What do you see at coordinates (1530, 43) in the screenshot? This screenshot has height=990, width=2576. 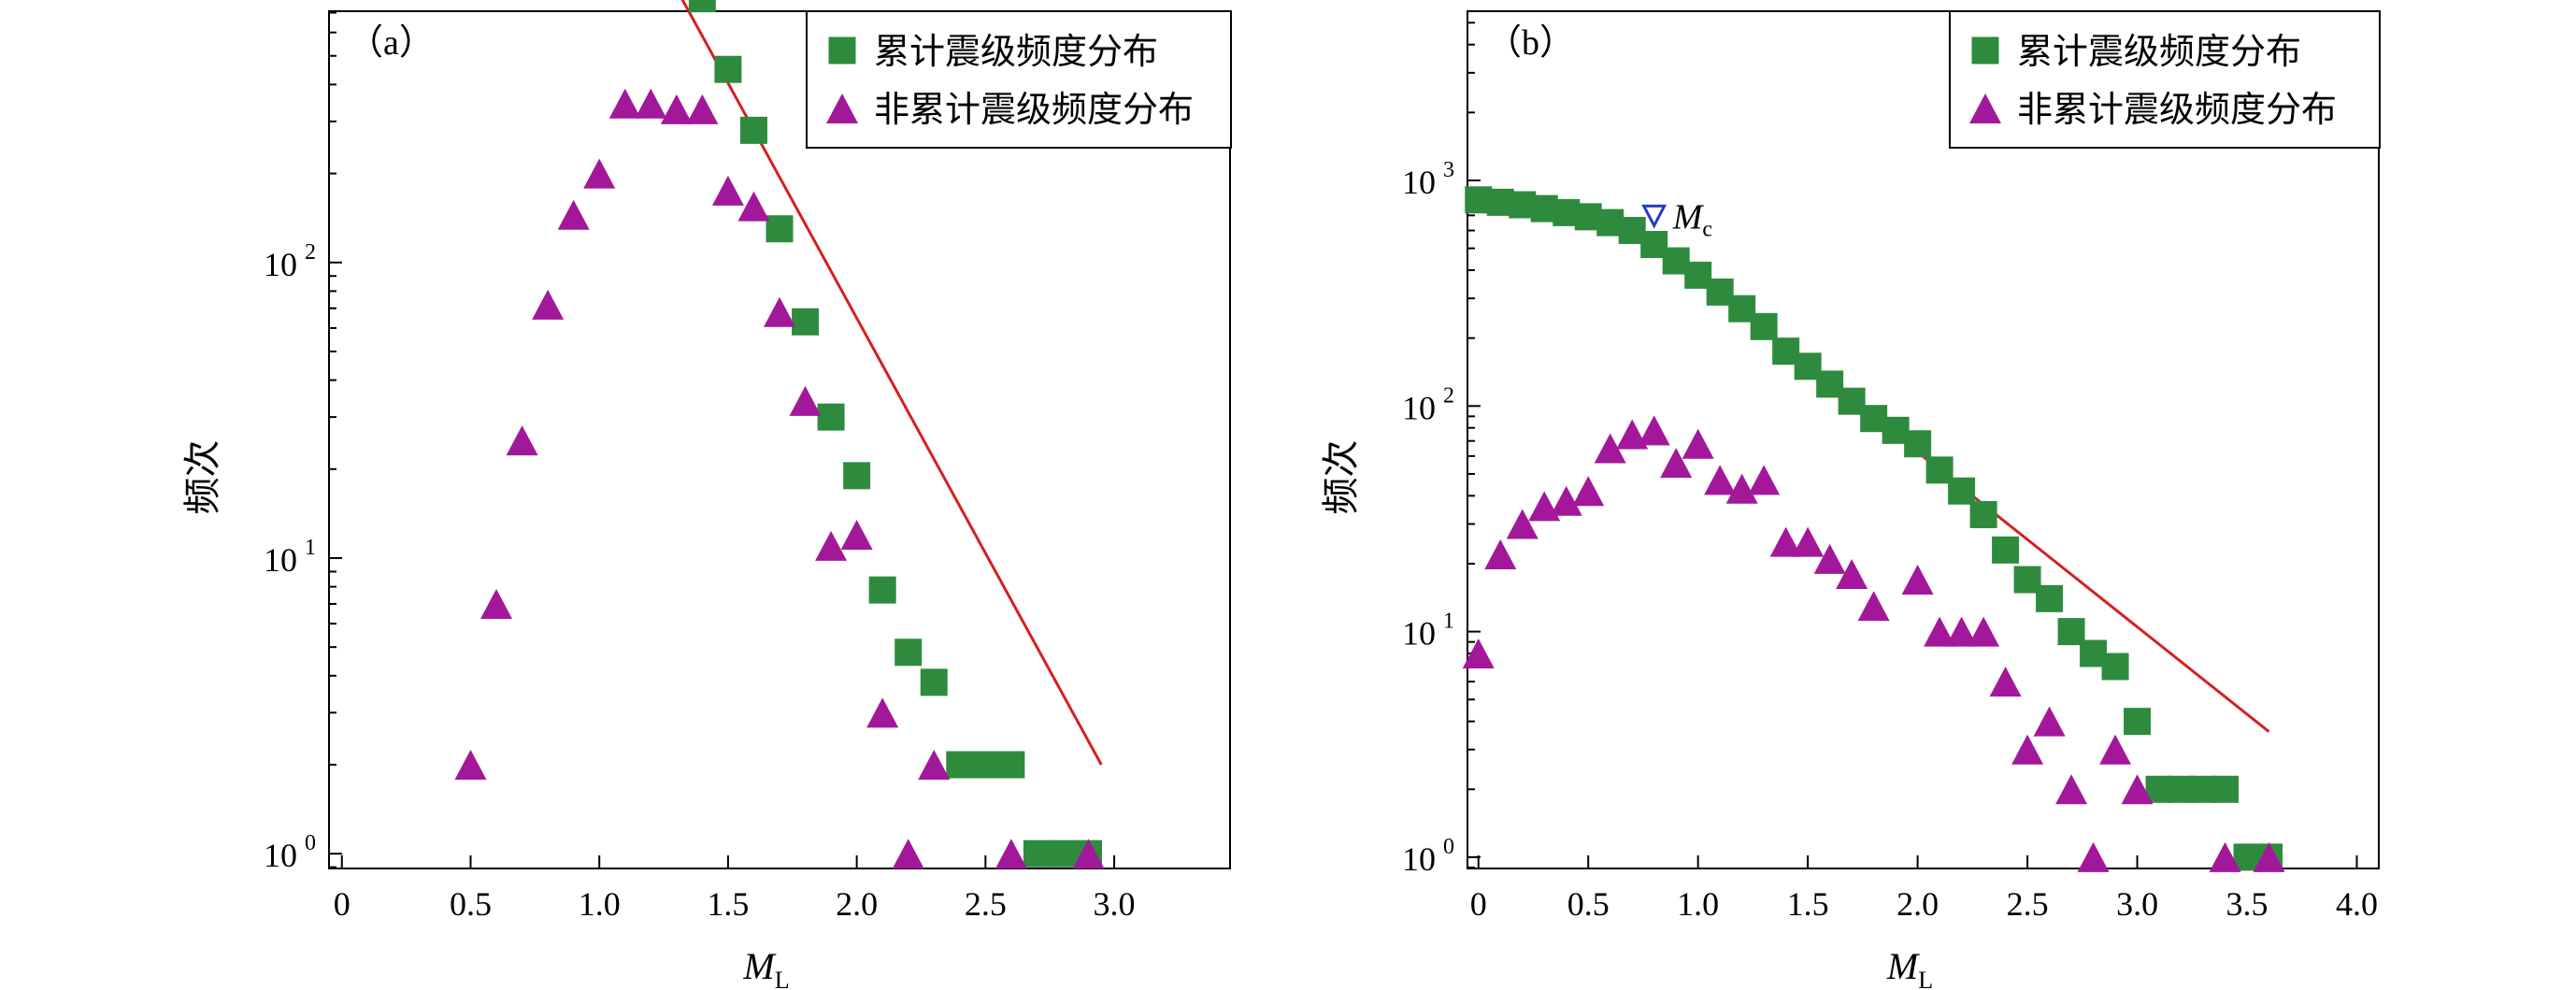 I see `panel-label: （b）` at bounding box center [1530, 43].